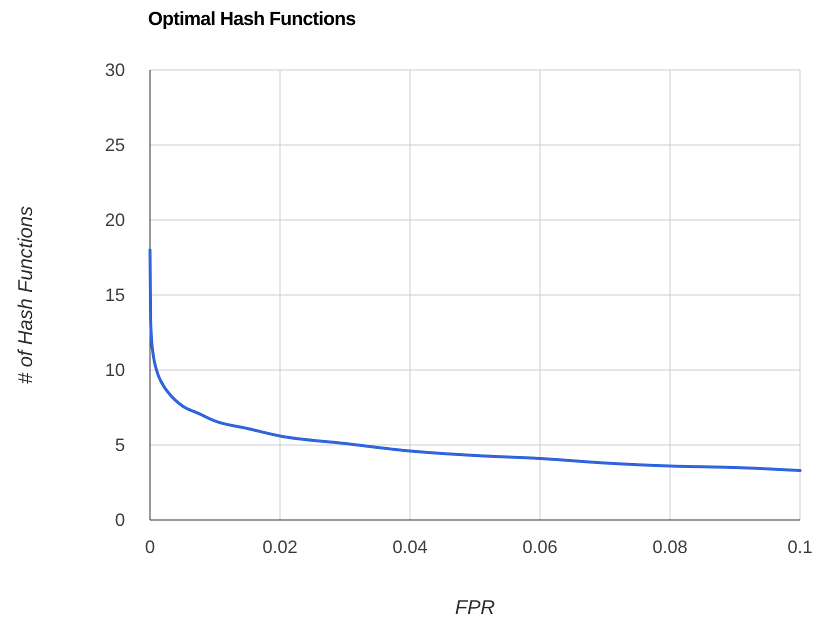 The image size is (814, 618). What do you see at coordinates (26, 295) in the screenshot?
I see `y-axis-title: # of Hash Functions` at bounding box center [26, 295].